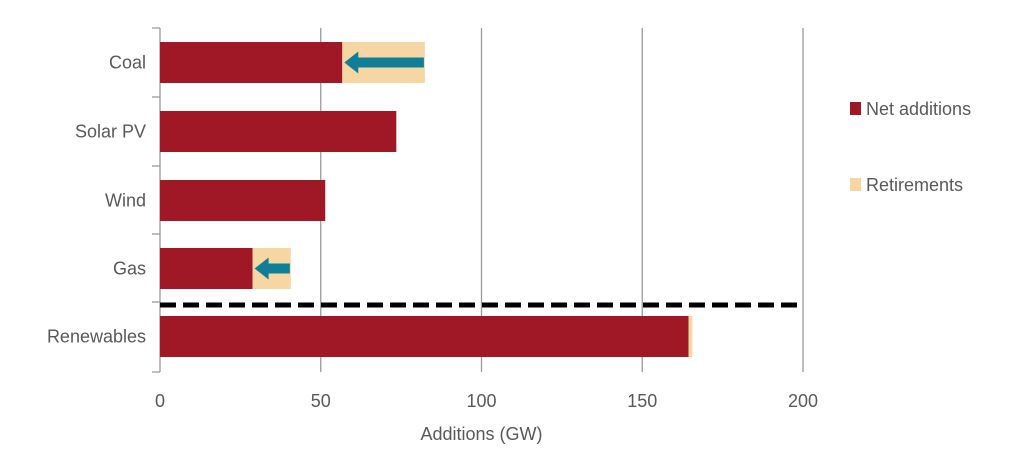 The width and height of the screenshot is (1024, 471). Describe the element at coordinates (96, 337) in the screenshot. I see `category-label: Renewables` at that location.